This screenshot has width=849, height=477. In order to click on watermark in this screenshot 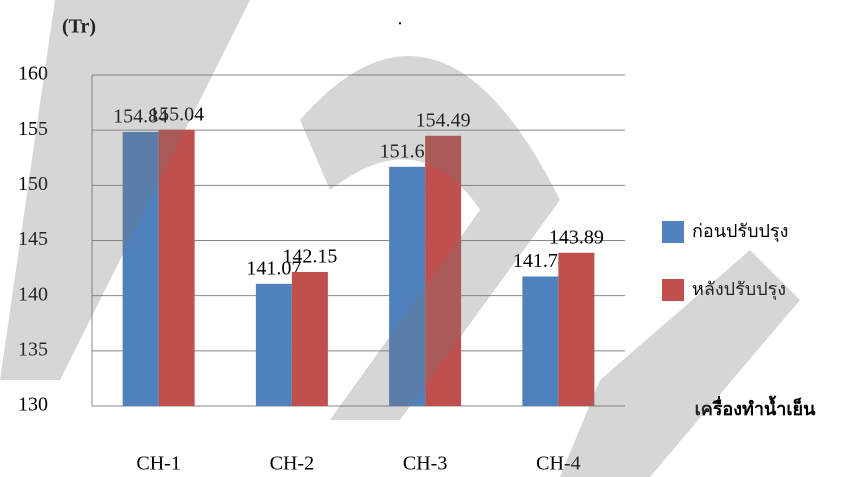, I will do `click(680, 363)`.